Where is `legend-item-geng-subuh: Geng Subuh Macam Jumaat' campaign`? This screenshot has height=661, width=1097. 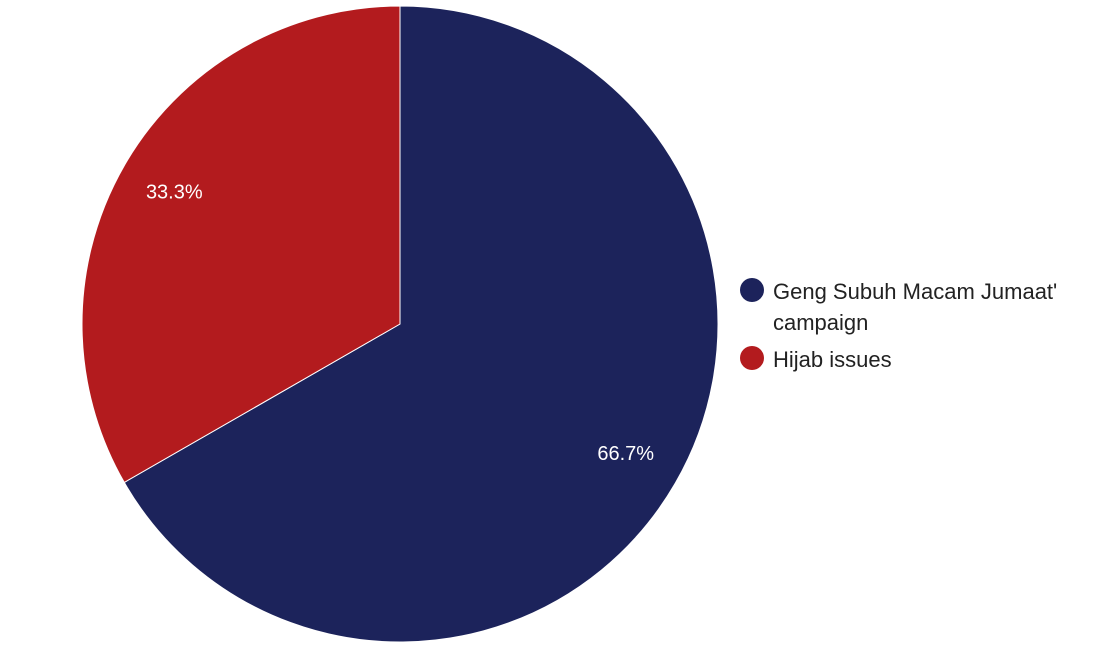 legend-item-geng-subuh: Geng Subuh Macam Jumaat' campaign is located at coordinates (915, 307).